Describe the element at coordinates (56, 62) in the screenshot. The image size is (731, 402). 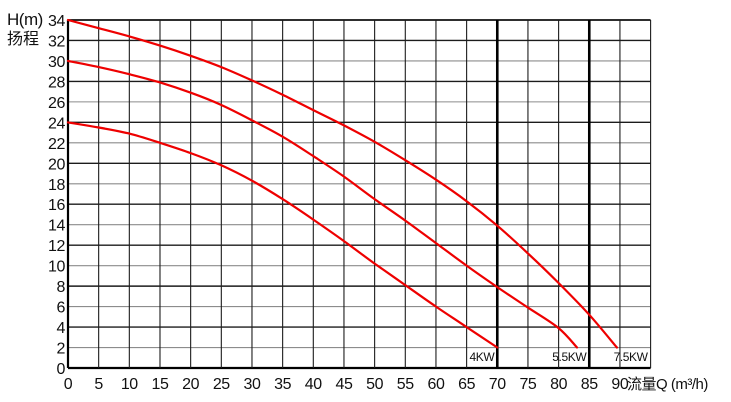
I see `y-tick-label: 30` at that location.